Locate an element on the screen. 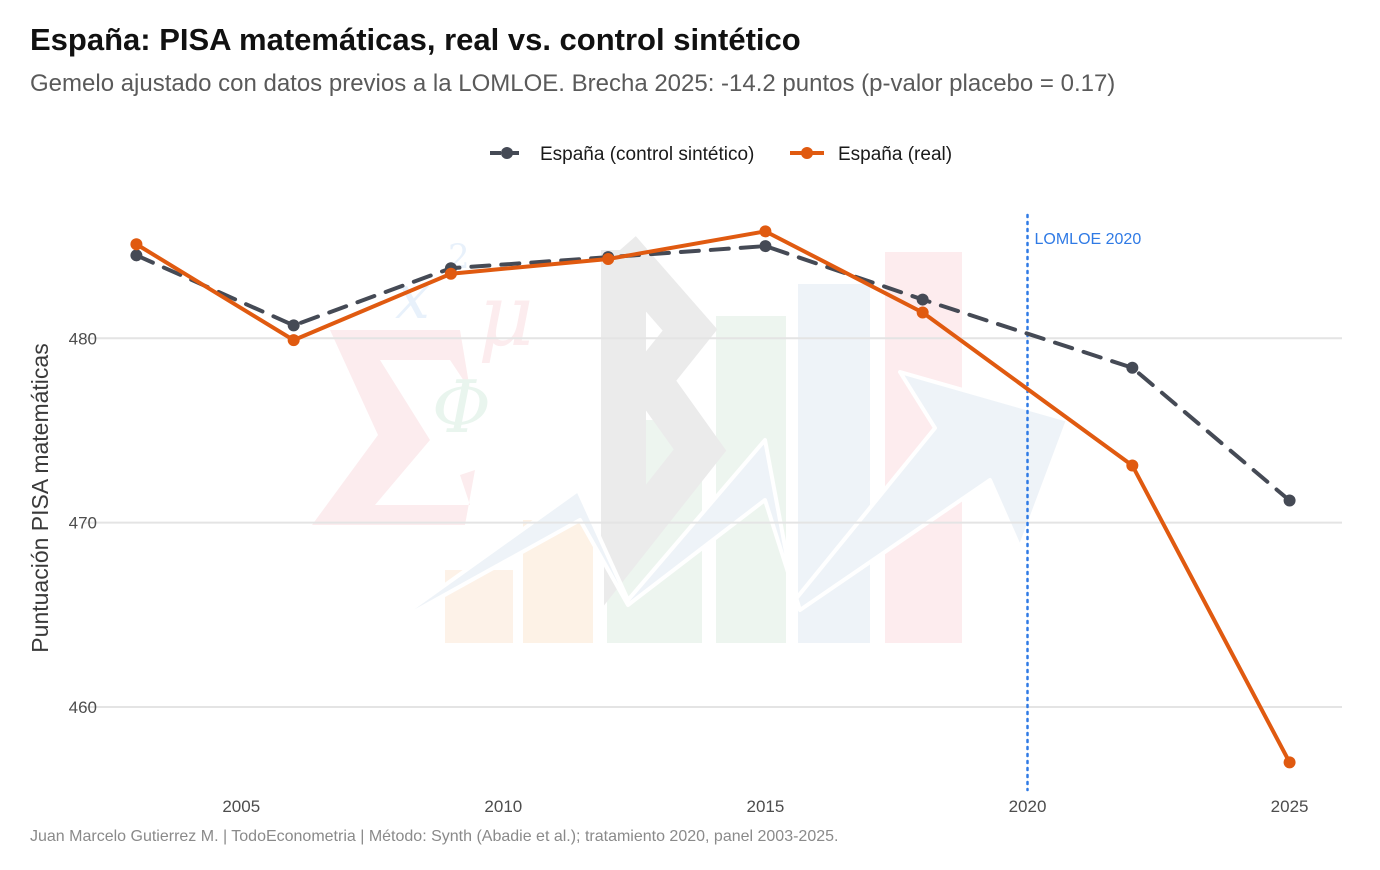 The width and height of the screenshot is (1380, 870). svg-text: Φ is located at coordinates (461, 407).